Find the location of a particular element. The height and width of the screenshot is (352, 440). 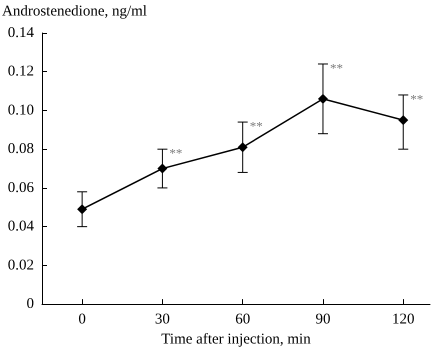

y-tick-label: 0.06 is located at coordinates (21, 188).